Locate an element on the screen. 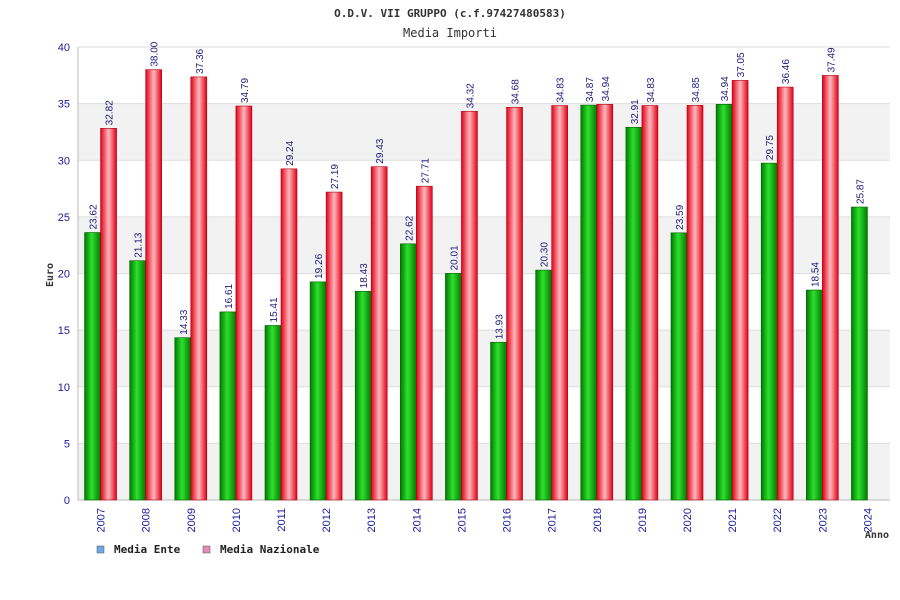 This screenshot has width=900, height=600. value-label: 23.62 is located at coordinates (94, 216).